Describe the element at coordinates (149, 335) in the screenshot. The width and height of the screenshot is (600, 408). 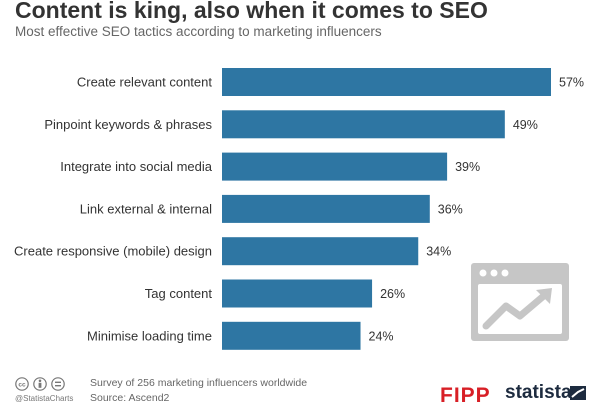
I see `category-label: Minimise loading time` at that location.